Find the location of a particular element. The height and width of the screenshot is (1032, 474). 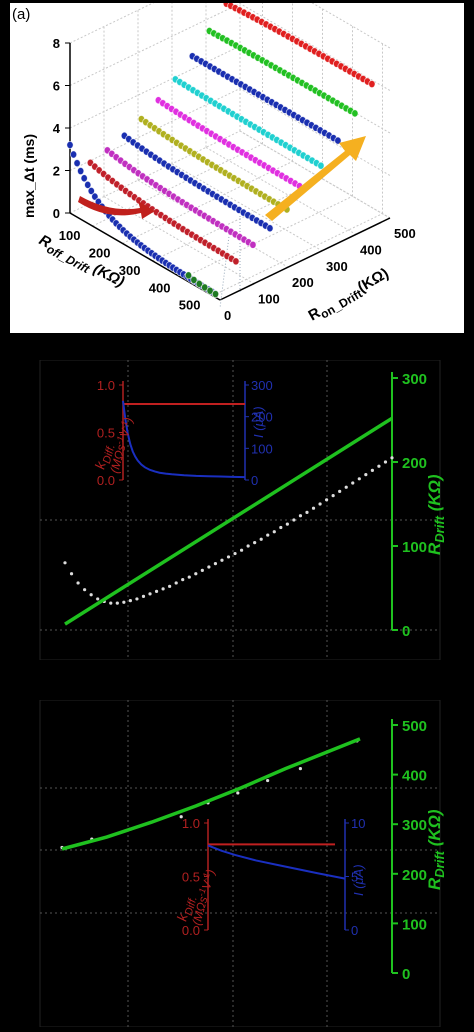

roff-tick-label: 500 is located at coordinates (190, 305).